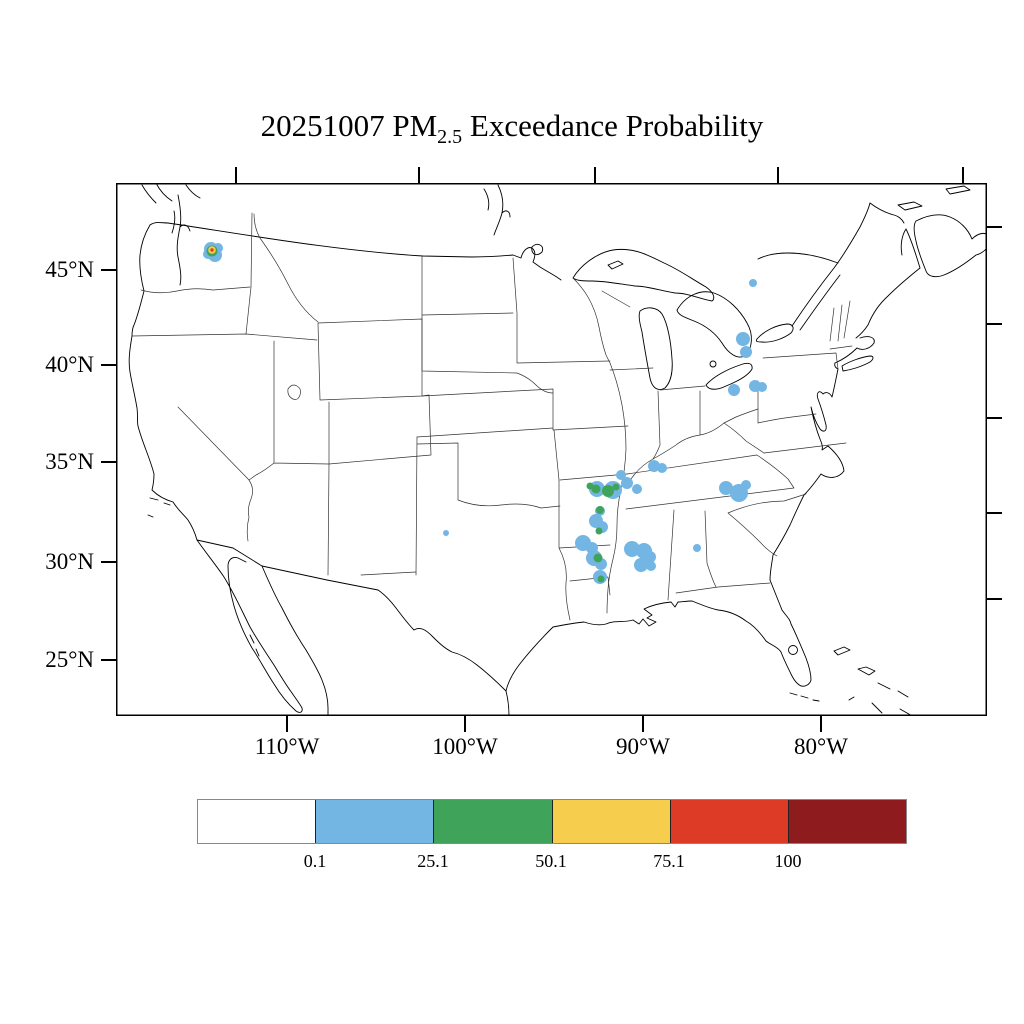  Describe the element at coordinates (713, 364) in the screenshot. I see `lake-st-clair` at that location.